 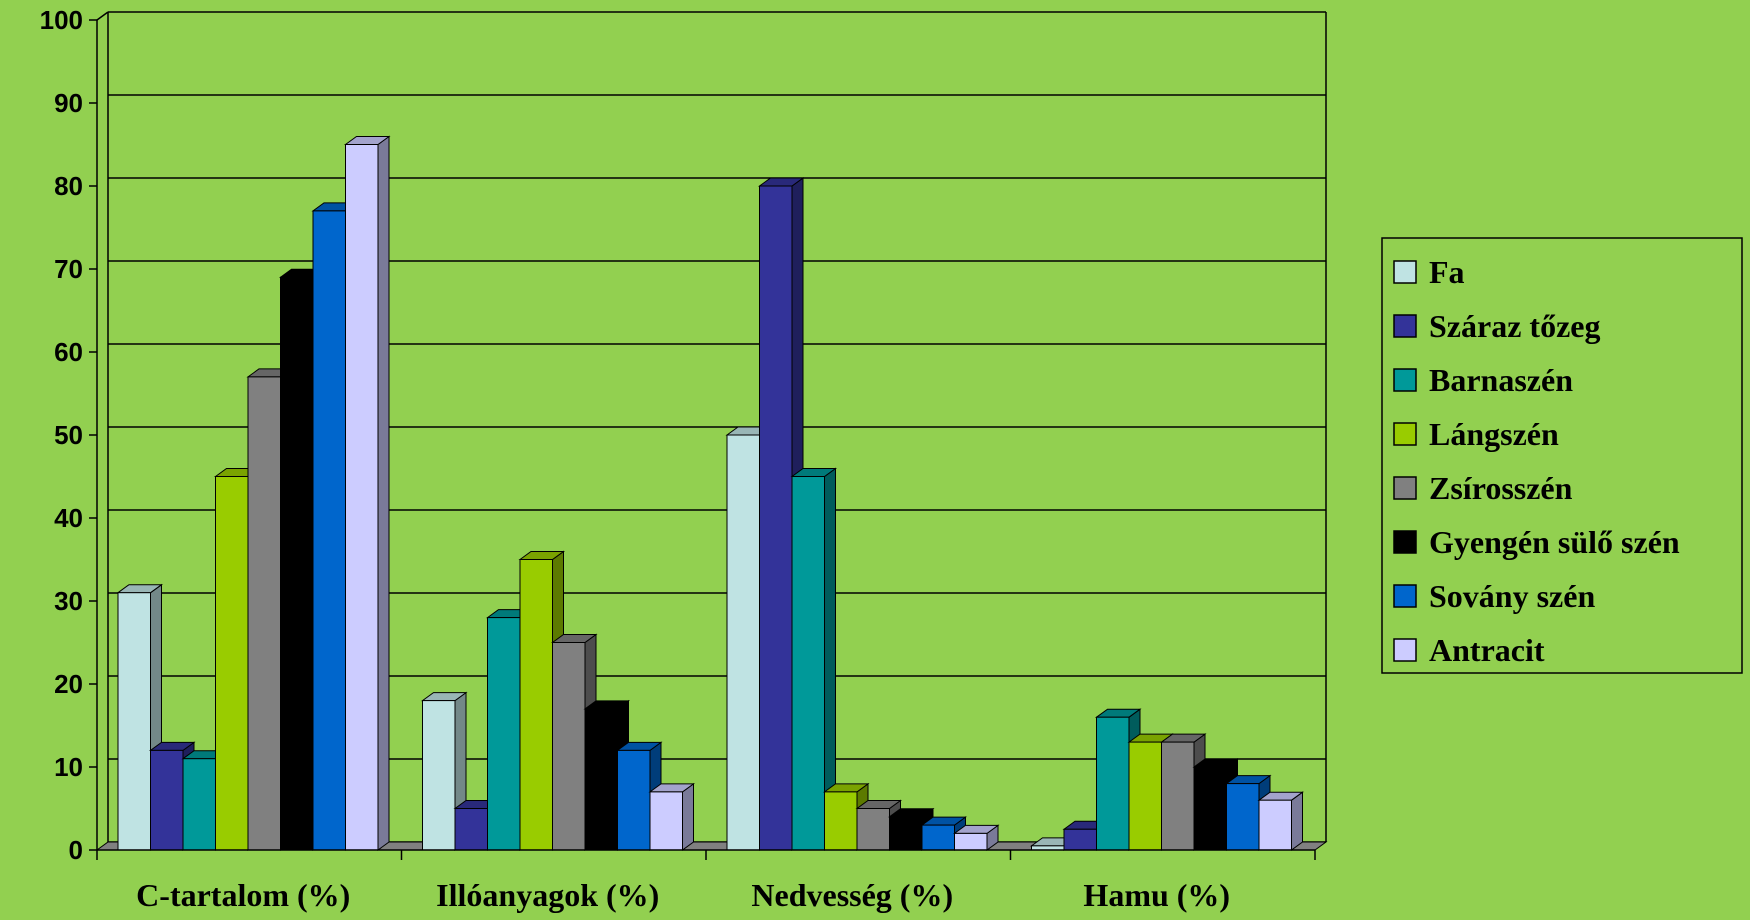 What do you see at coordinates (68, 684) in the screenshot?
I see `y-tick-label: 20` at bounding box center [68, 684].